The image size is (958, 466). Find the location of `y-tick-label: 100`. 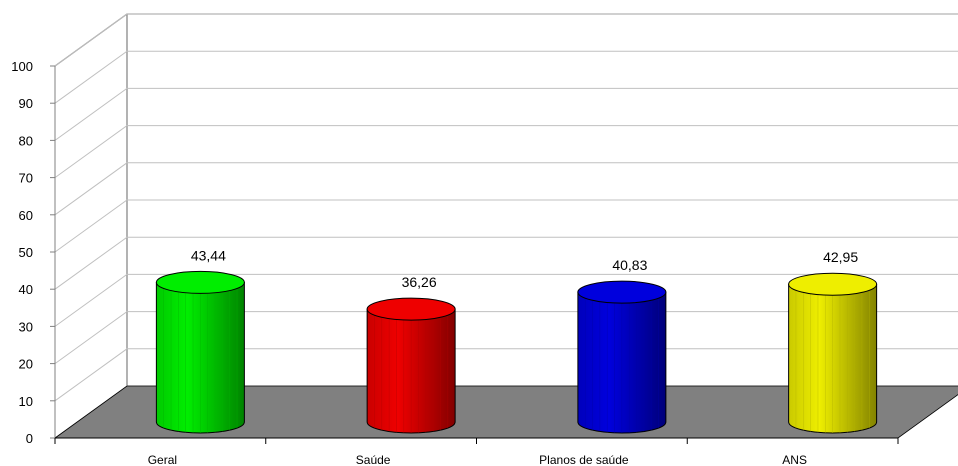

y-tick-label: 100 is located at coordinates (22, 66).